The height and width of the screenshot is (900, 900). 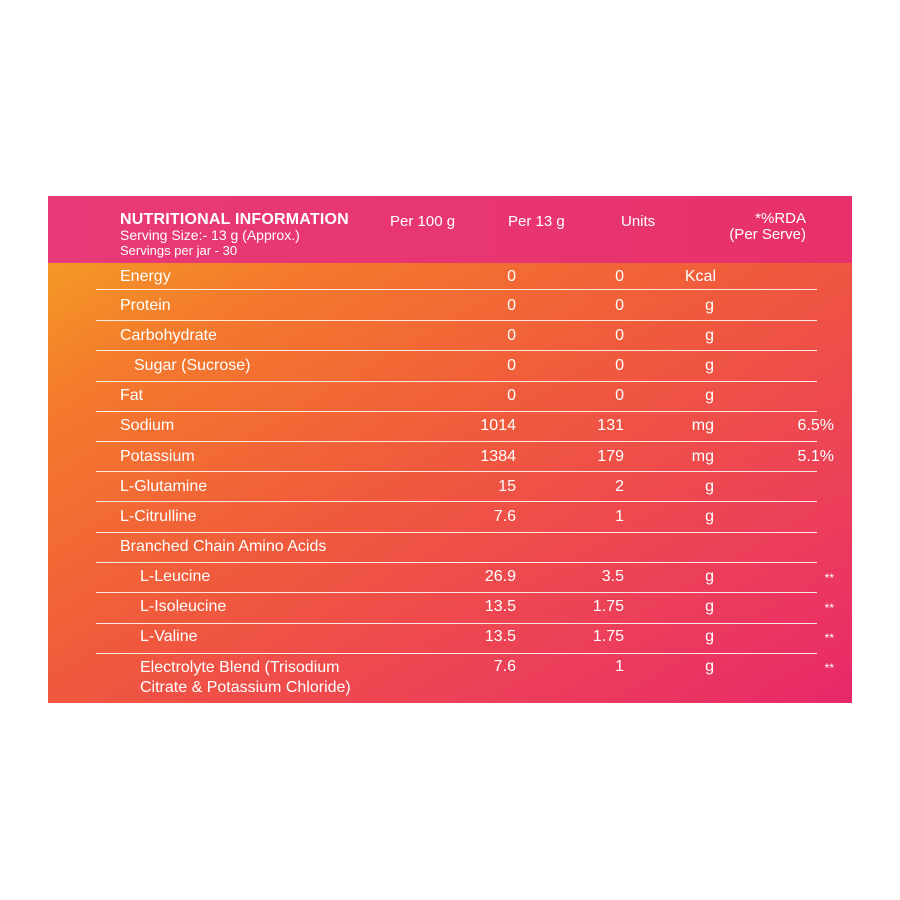 What do you see at coordinates (245, 687) in the screenshot?
I see `nutrient-name-line2: Citrate & Potassium Chloride)` at bounding box center [245, 687].